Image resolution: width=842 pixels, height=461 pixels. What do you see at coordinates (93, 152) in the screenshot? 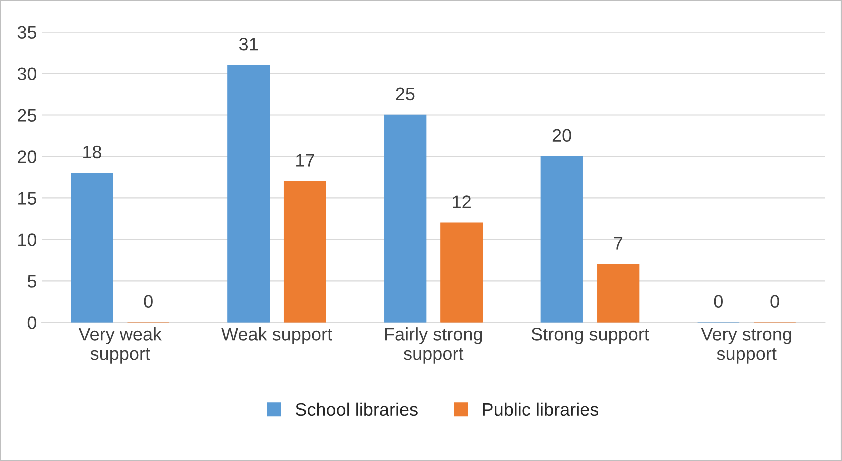
I see `data-label: 18` at bounding box center [93, 152].